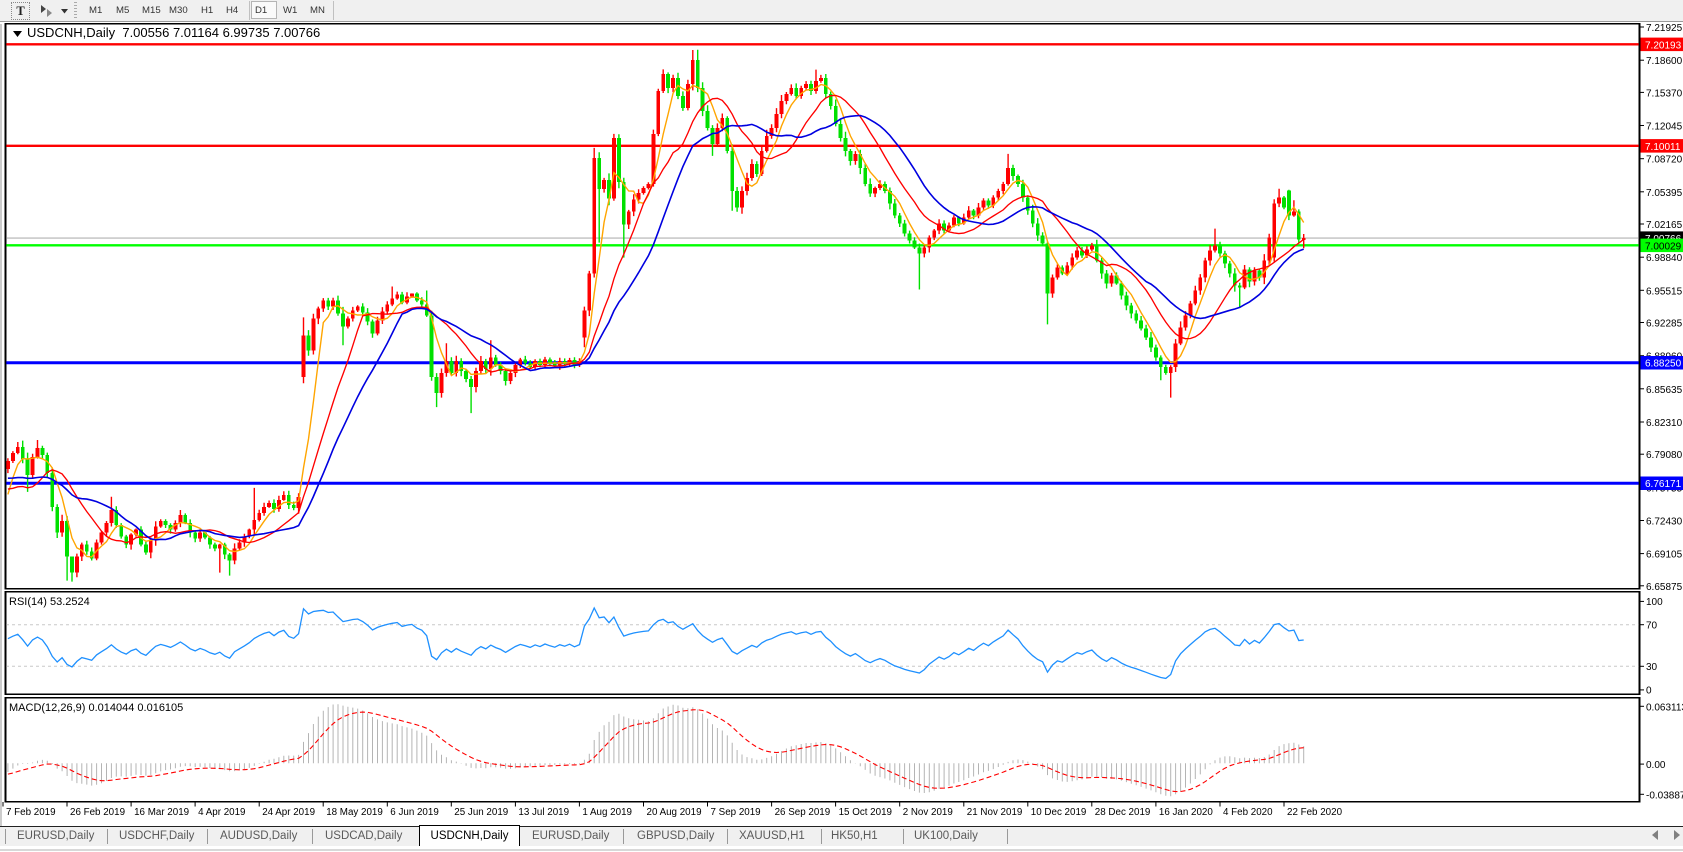 The width and height of the screenshot is (1683, 852). What do you see at coordinates (1123, 812) in the screenshot?
I see `svg-text: 28 Dec 2019` at bounding box center [1123, 812].